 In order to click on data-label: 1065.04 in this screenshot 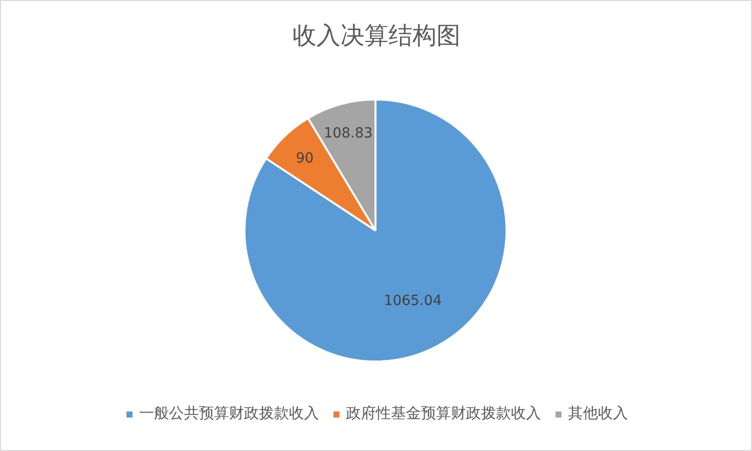, I will do `click(413, 301)`.